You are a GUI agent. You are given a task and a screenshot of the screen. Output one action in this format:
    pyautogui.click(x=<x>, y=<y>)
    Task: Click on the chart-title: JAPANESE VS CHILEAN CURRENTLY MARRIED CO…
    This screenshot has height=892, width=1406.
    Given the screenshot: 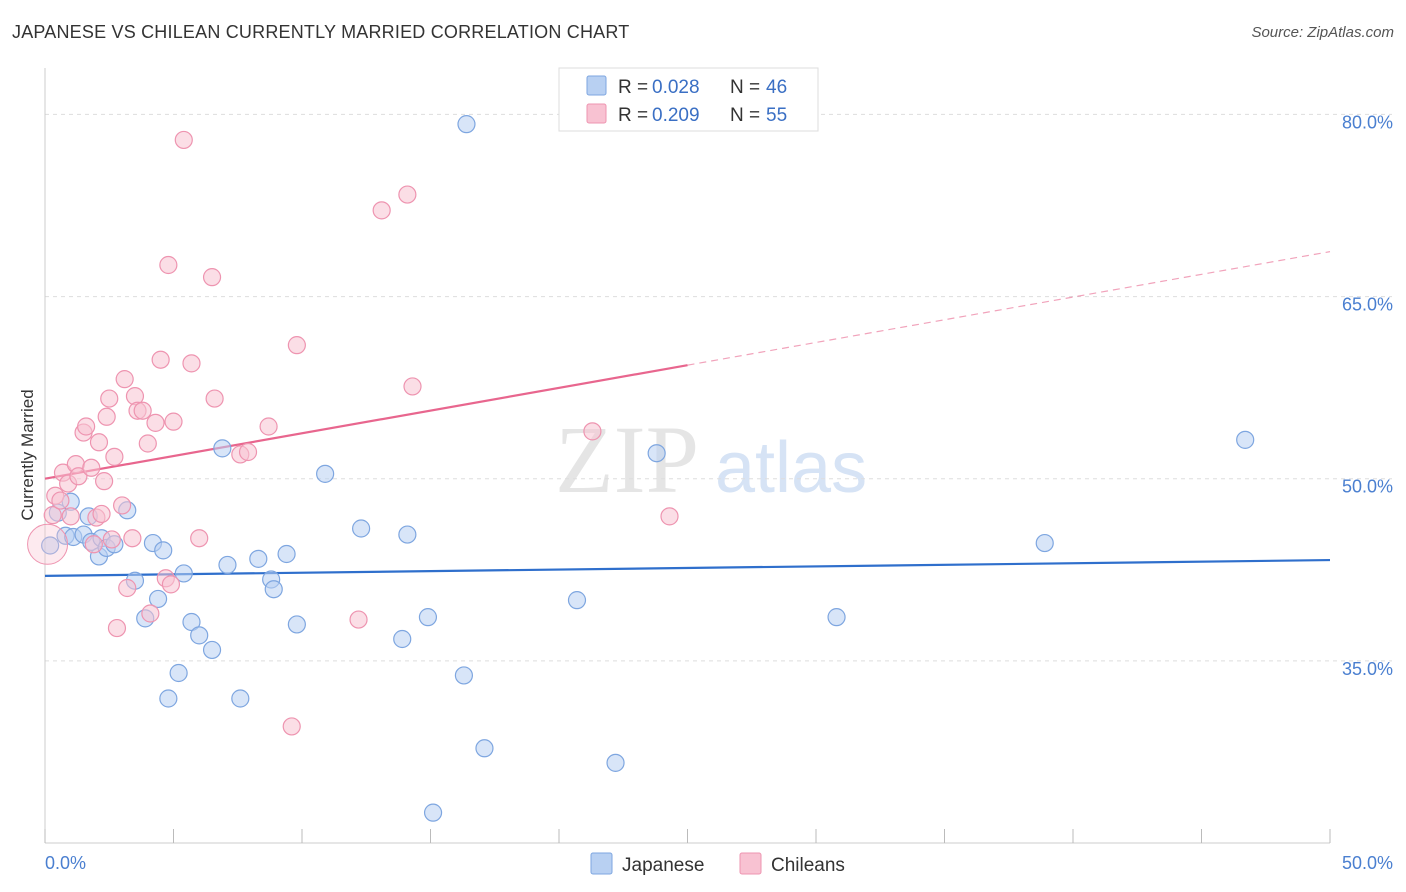 What is the action you would take?
    pyautogui.click(x=321, y=32)
    